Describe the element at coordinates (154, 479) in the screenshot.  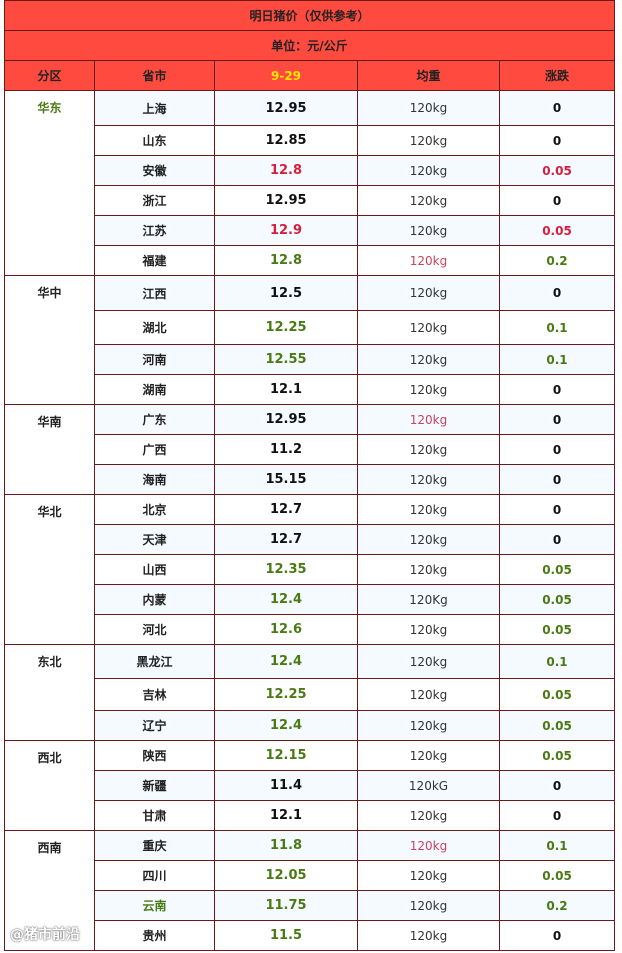
I see `province-cell: 海南` at that location.